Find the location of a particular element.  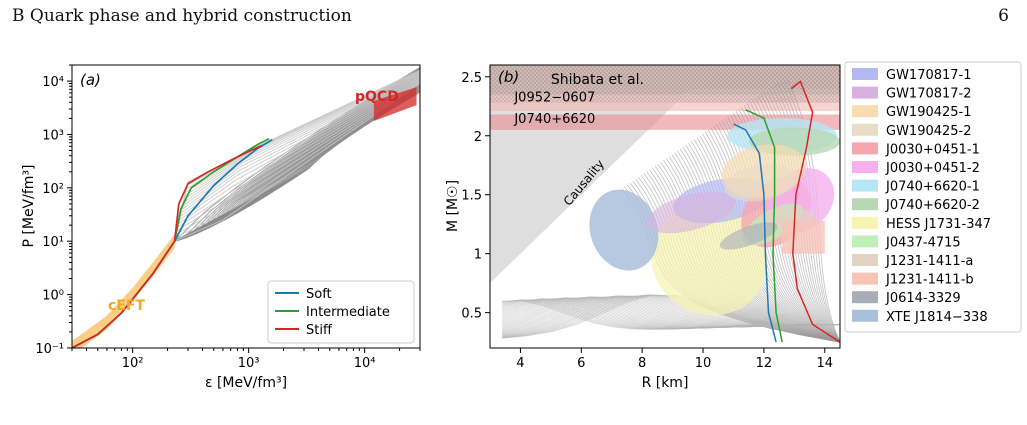

a-x-tick-label: 10⁴ is located at coordinates (365, 363).